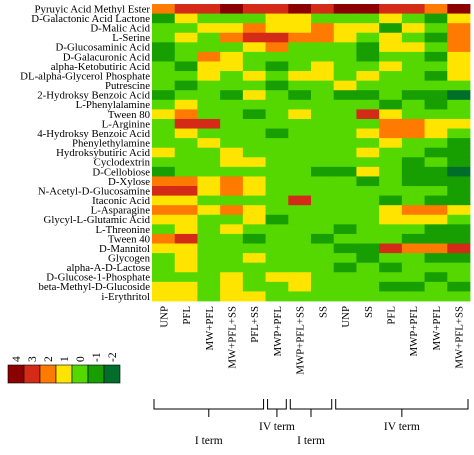 The height and width of the screenshot is (455, 474). Describe the element at coordinates (80, 374) in the screenshot. I see `legend-swatch` at that location.